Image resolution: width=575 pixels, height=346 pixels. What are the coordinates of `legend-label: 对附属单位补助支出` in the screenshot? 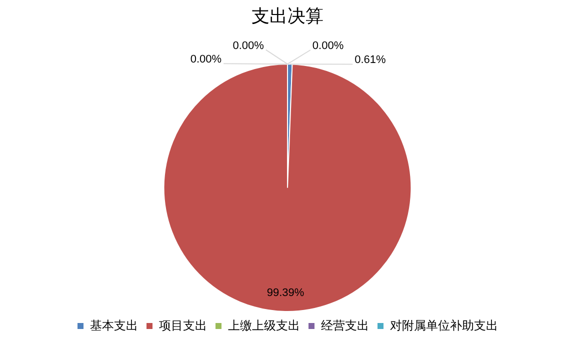 It's located at (444, 325).